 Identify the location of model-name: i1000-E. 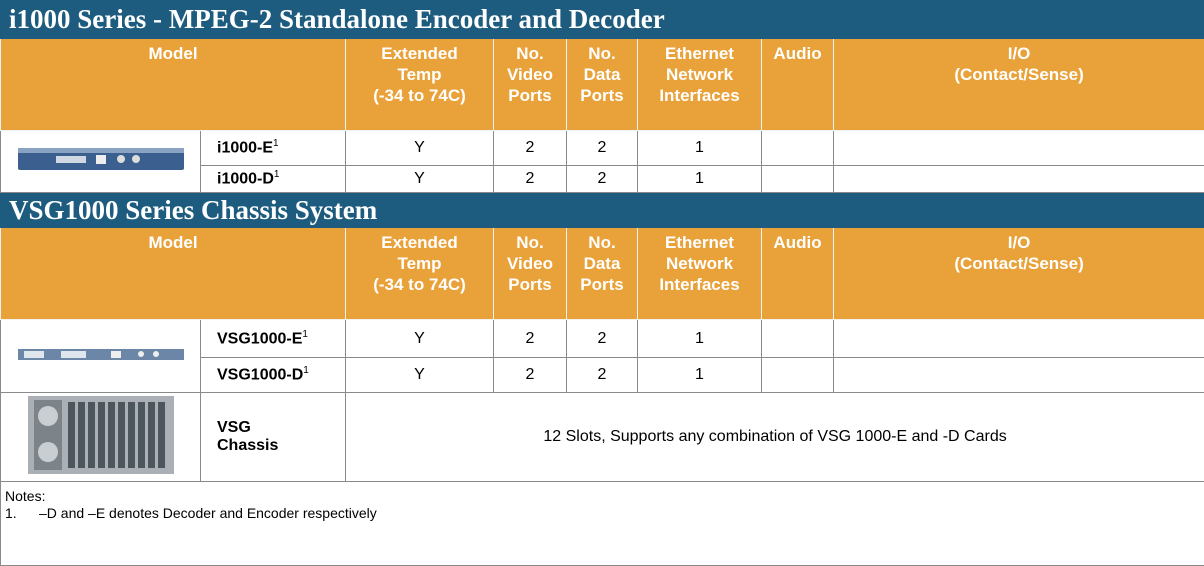
(245, 148).